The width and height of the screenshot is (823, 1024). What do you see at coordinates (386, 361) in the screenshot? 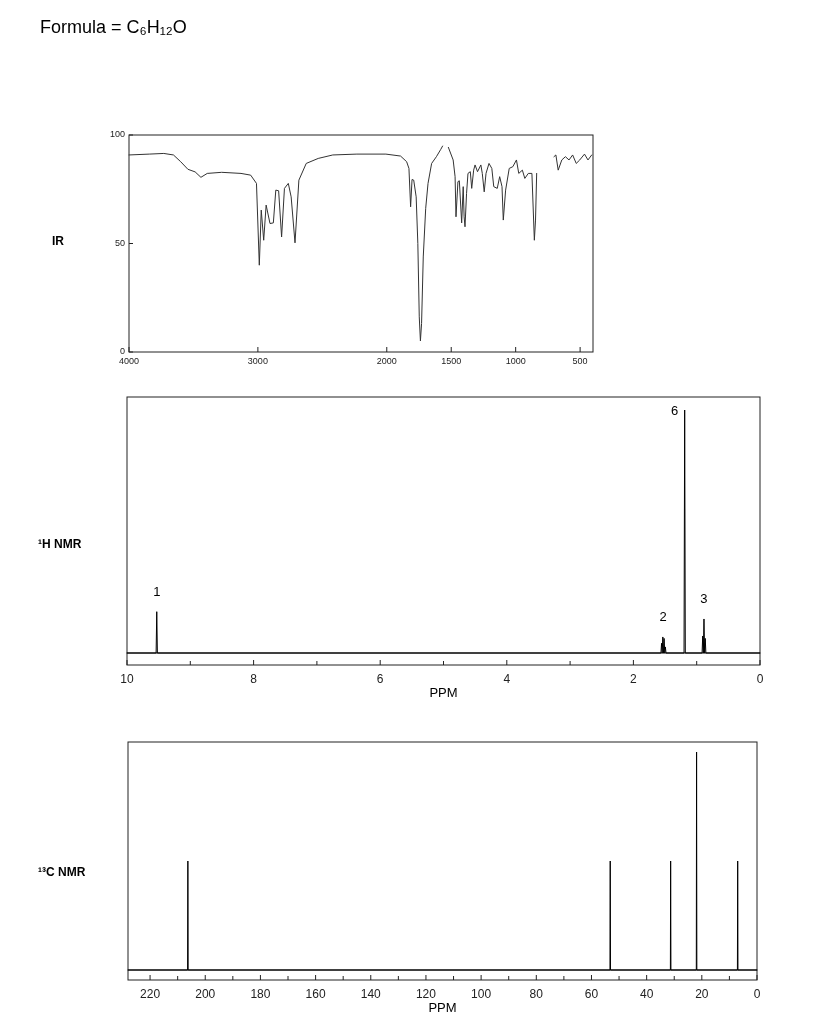
I see `x-tick-label: 2000` at bounding box center [386, 361].